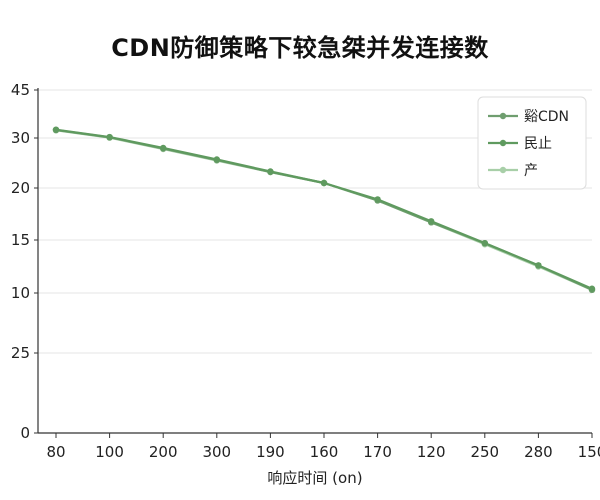  I want to click on x-tick-label-2: 200, so click(163, 452).